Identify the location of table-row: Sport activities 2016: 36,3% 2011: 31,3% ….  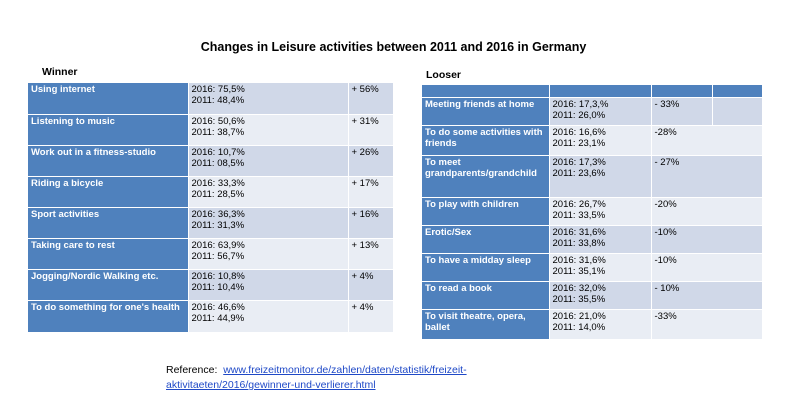
(211, 223).